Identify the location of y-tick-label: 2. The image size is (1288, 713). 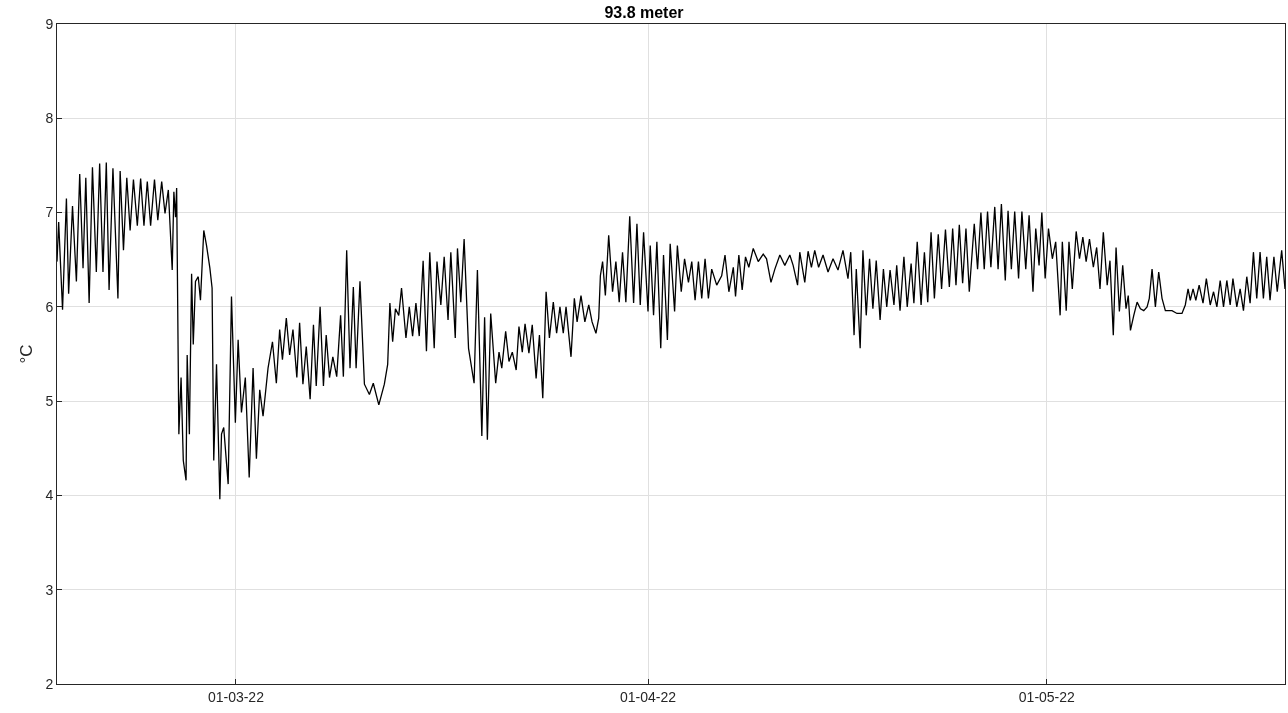
(49, 683).